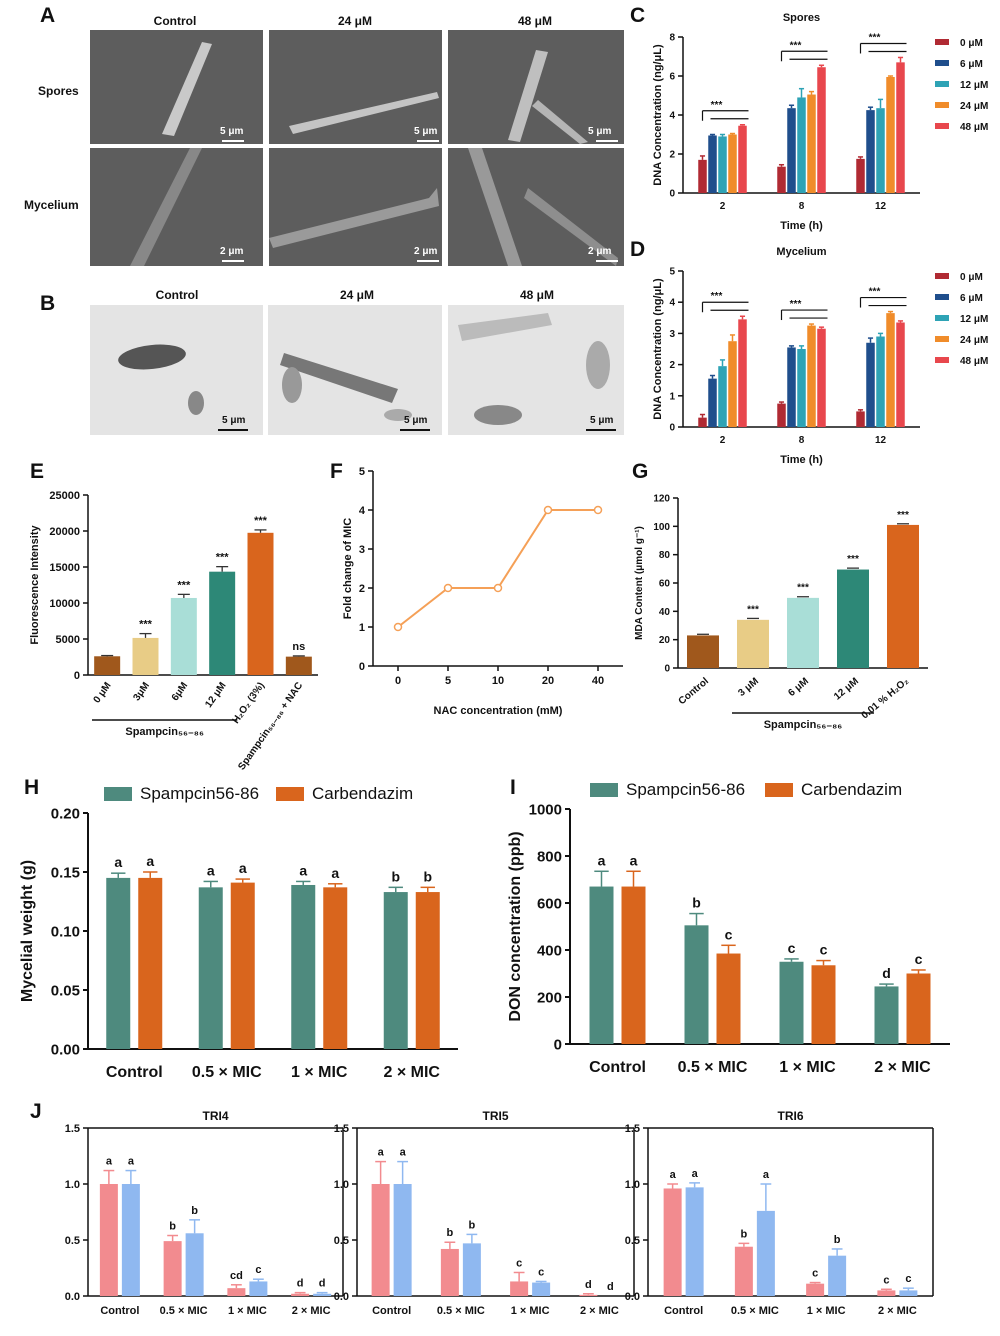 The width and height of the screenshot is (1000, 1336). What do you see at coordinates (355, 207) in the screenshot?
I see `sem-image-mycelium-24um: 2 μm` at bounding box center [355, 207].